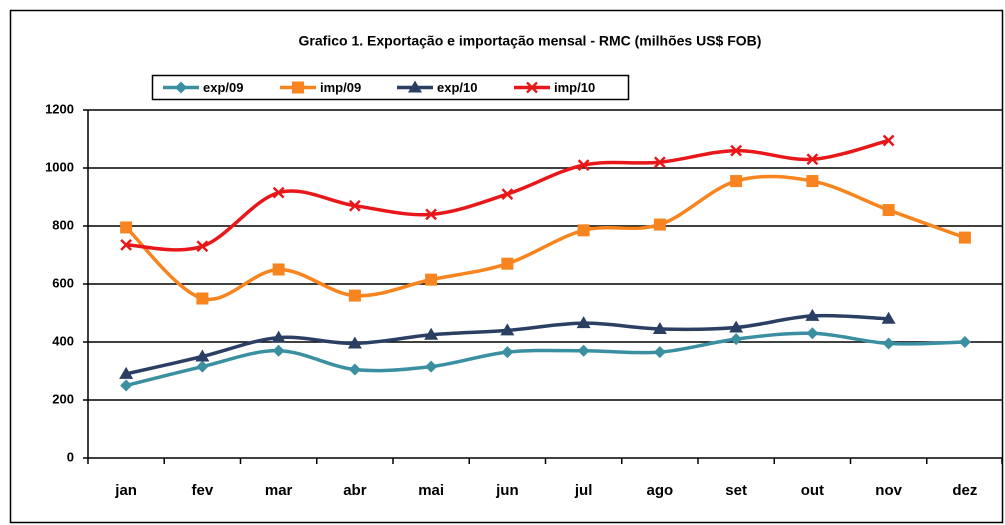 This screenshot has width=1005, height=525. I want to click on legend-label: imp/09, so click(340, 87).